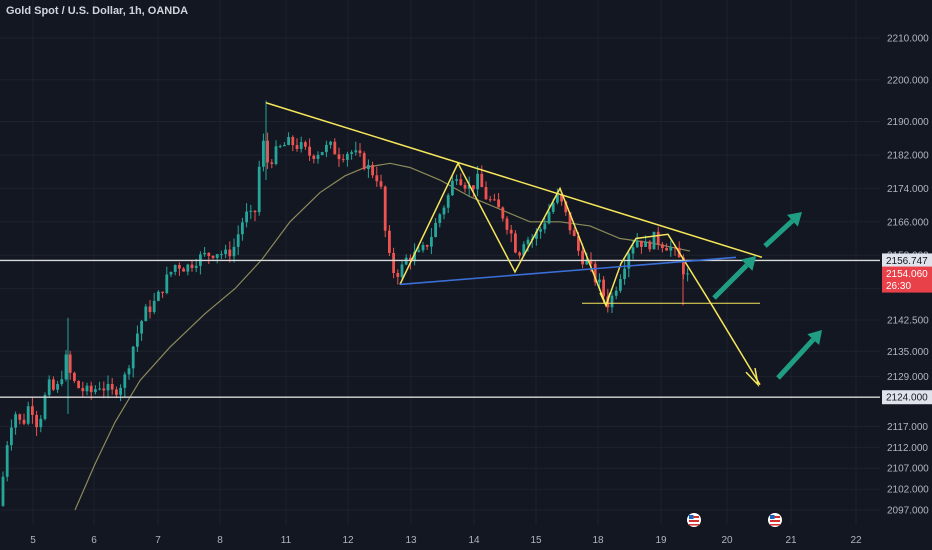  I want to click on price-tick-label: 2117.000, so click(907, 427).